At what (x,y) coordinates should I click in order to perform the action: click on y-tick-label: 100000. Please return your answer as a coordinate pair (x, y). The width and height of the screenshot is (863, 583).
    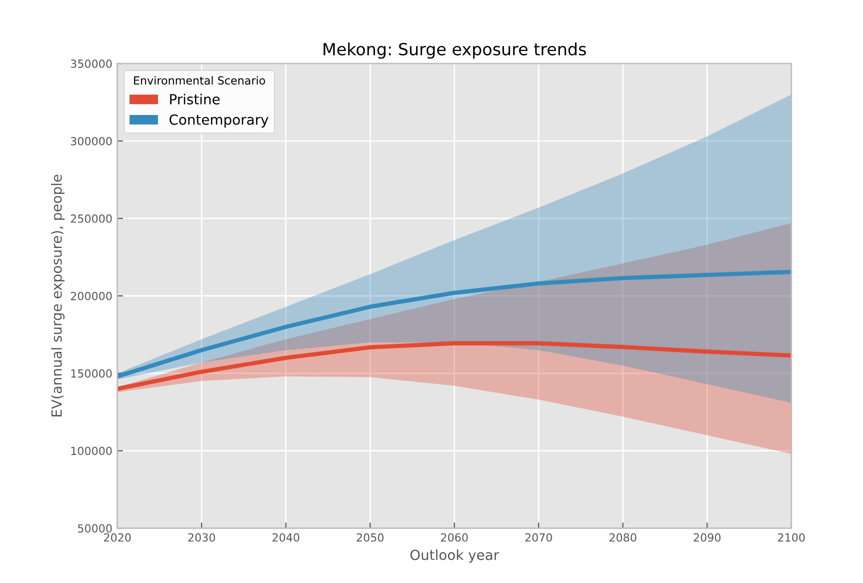
    Looking at the image, I should click on (91, 451).